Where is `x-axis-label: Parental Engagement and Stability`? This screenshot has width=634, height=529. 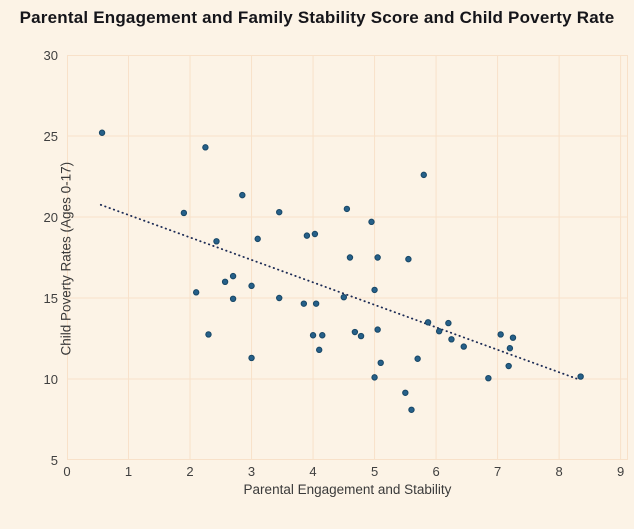
x-axis-label: Parental Engagement and Stability is located at coordinates (347, 489).